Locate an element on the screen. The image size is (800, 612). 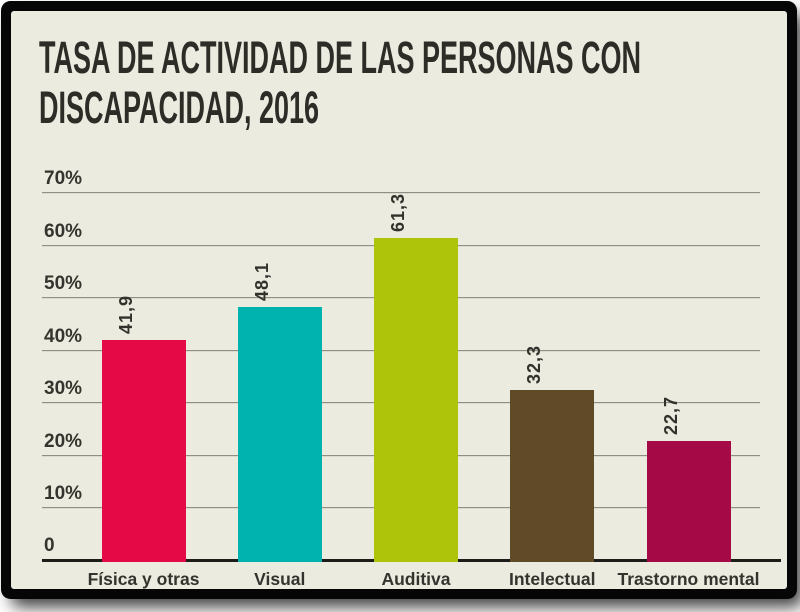
bar-value-label: 32,3 is located at coordinates (534, 365).